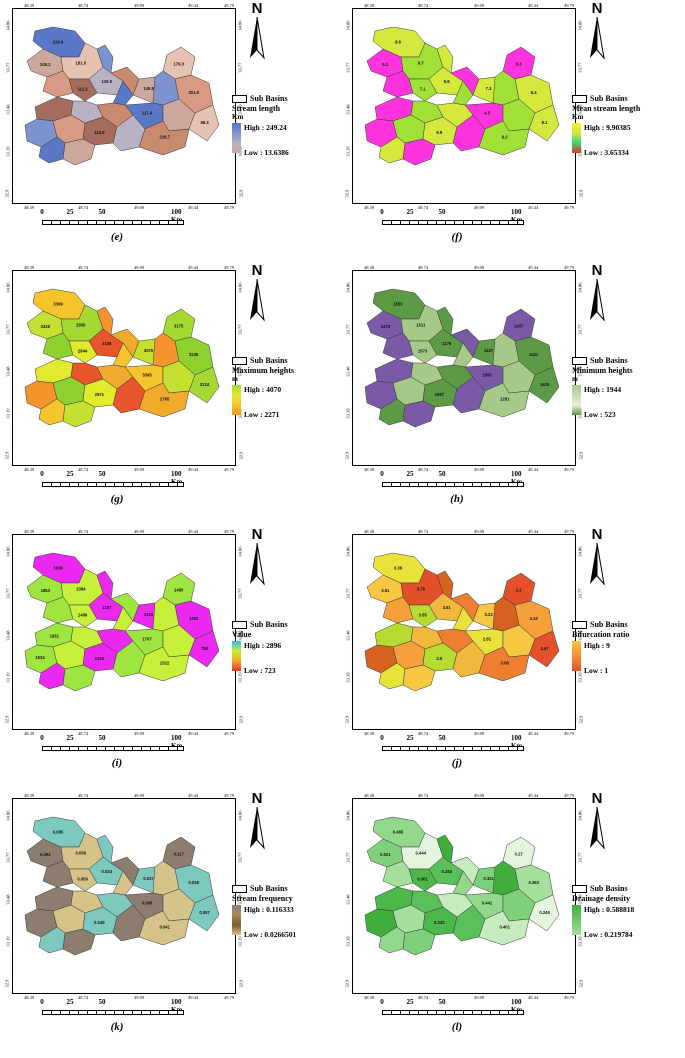 The image size is (685, 1058). Describe the element at coordinates (603, 389) in the screenshot. I see `legend-high: High : 1944` at that location.